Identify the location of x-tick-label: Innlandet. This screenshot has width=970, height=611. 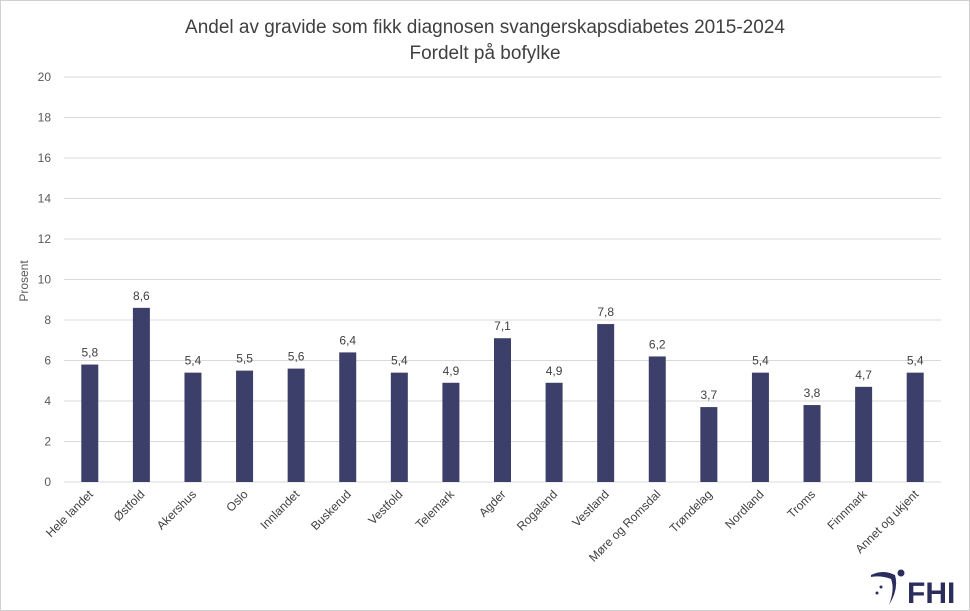
(279, 509).